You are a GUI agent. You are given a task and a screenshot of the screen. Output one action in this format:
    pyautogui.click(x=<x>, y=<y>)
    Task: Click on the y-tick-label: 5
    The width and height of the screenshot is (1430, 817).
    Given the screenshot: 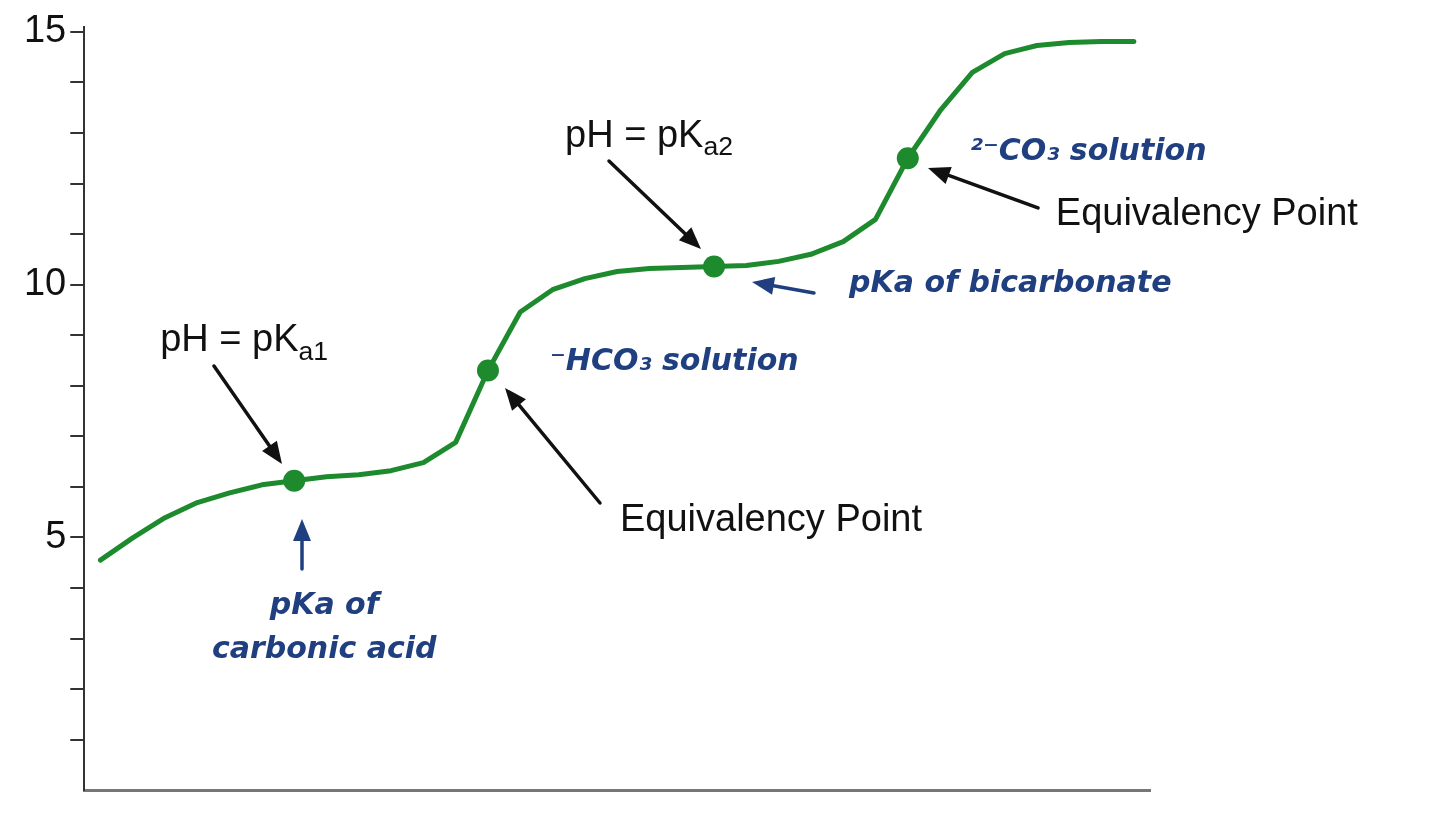 What is the action you would take?
    pyautogui.click(x=56, y=534)
    